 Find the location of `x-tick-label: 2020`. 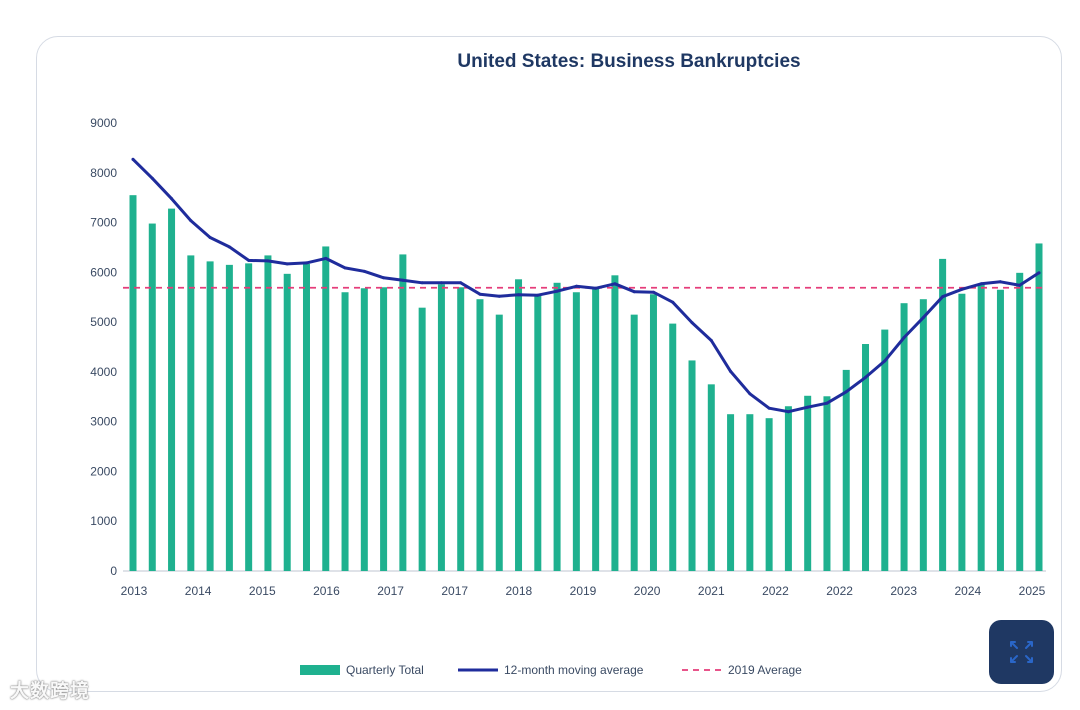

x-tick-label: 2020 is located at coordinates (647, 591).